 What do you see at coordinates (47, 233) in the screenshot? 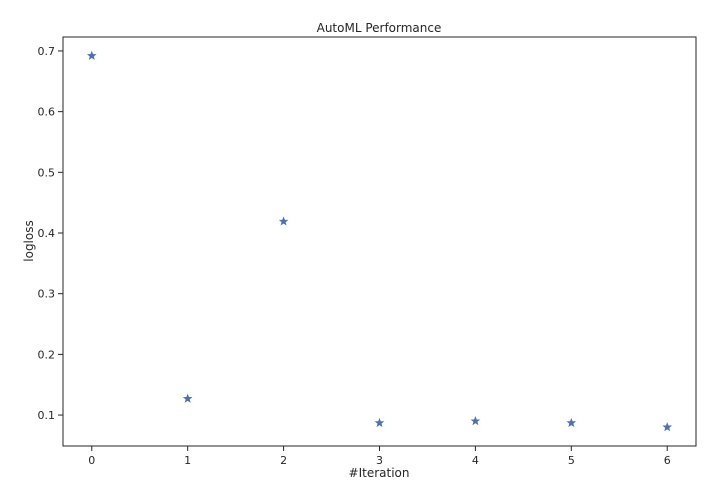
I see `y-tick-label: 0.4` at bounding box center [47, 233].